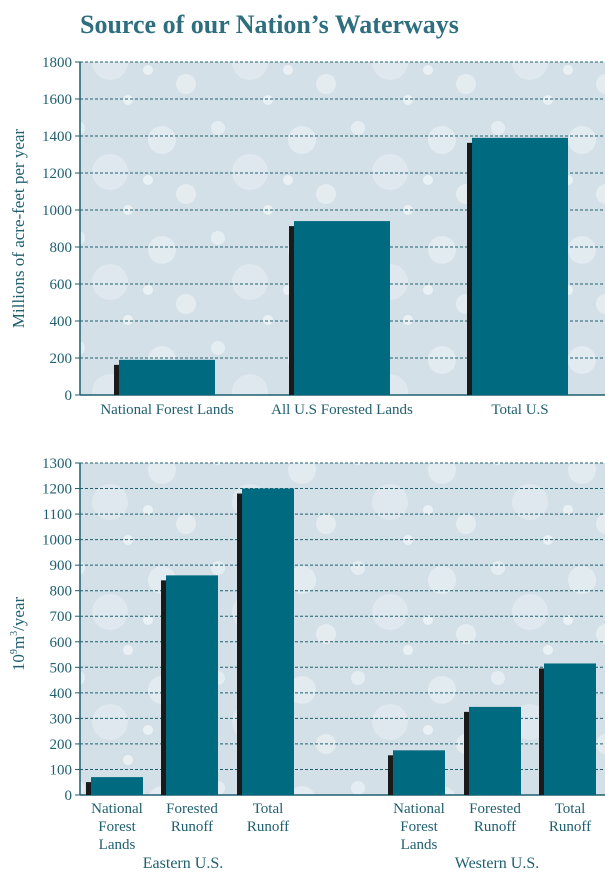  Describe the element at coordinates (497, 863) in the screenshot. I see `c2-group-label-western: Western U.S.` at that location.